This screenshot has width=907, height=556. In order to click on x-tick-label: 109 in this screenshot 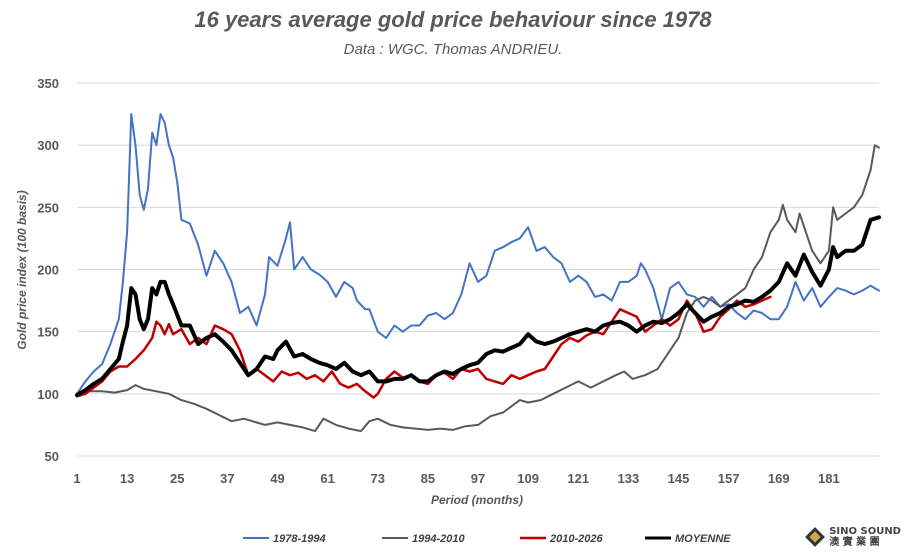, I will do `click(528, 478)`.